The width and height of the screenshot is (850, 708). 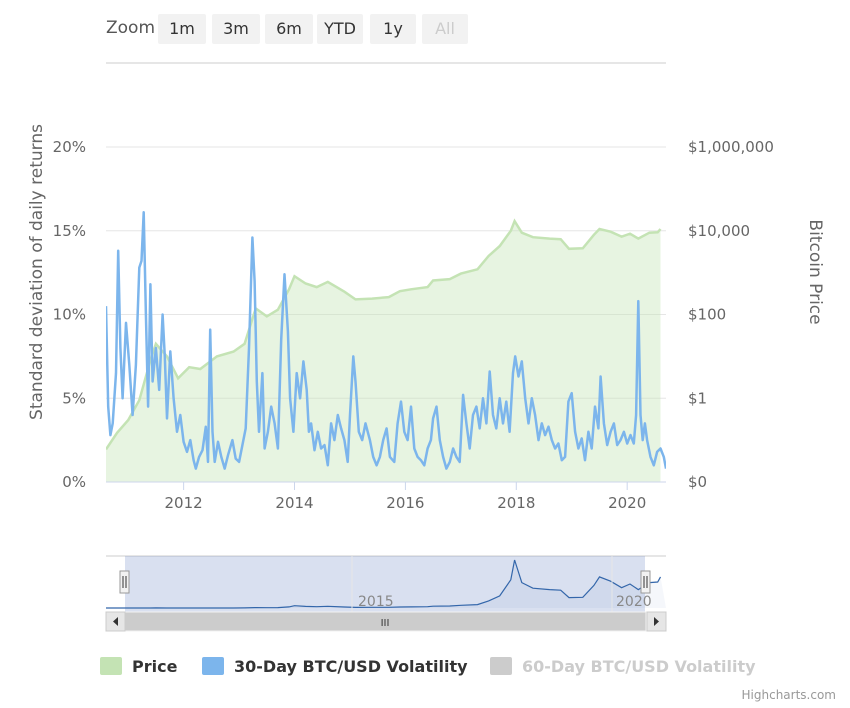 I want to click on scrollbar-right-arrow, so click(x=656, y=621).